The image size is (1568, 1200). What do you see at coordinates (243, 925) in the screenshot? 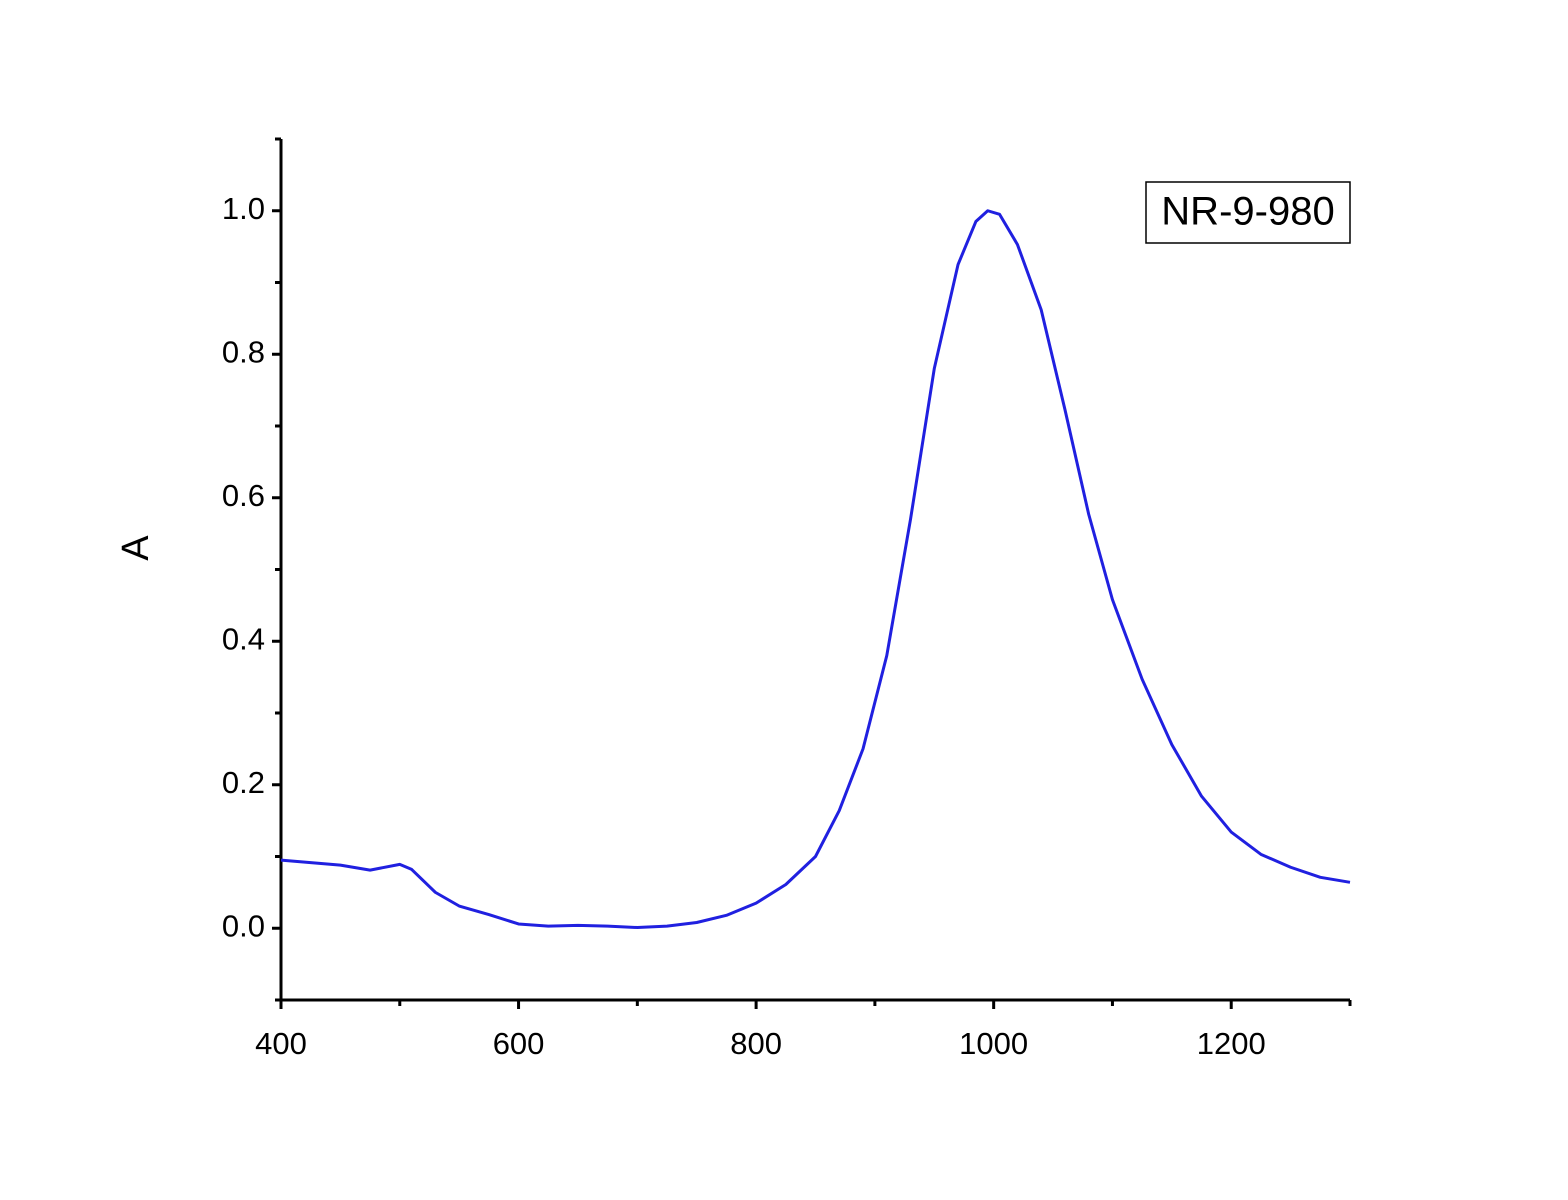
I see `y-tick-label: 0.0` at bounding box center [243, 925].